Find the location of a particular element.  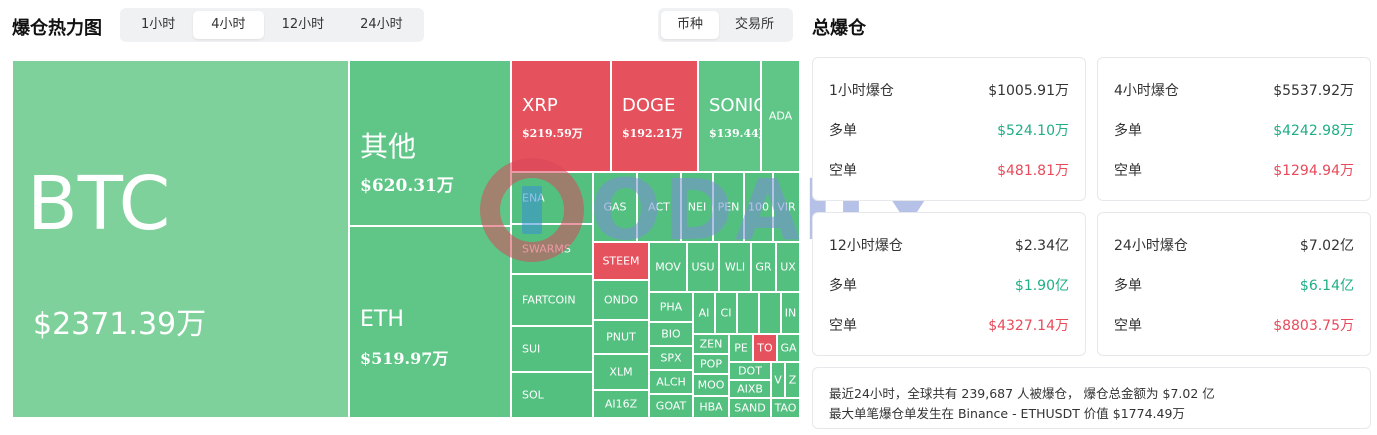

tile-eth: ETH $519.97万 is located at coordinates (430, 322).